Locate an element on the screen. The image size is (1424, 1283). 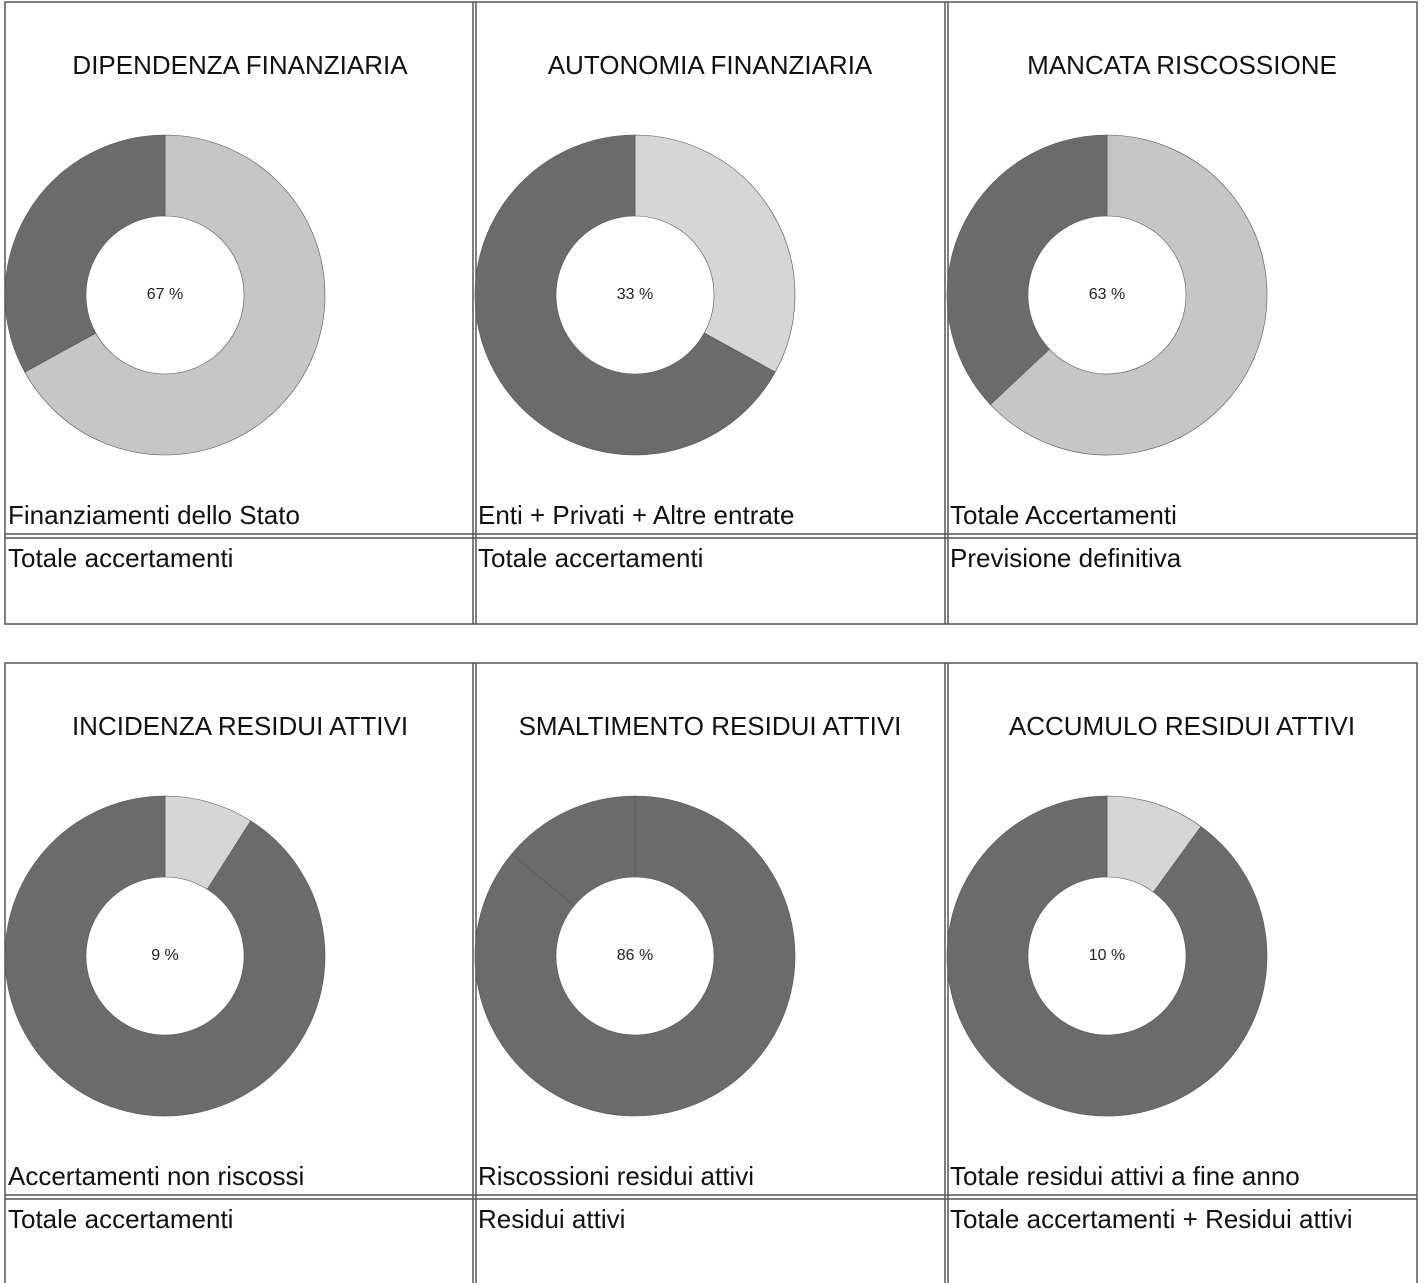
donut-label: 33 % is located at coordinates (635, 294).